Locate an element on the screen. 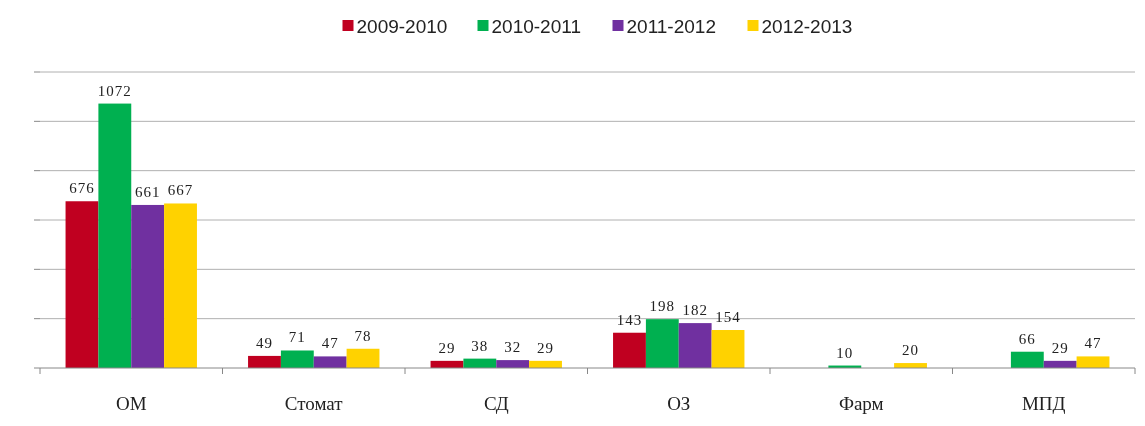 The height and width of the screenshot is (426, 1145). legend-label: 2009-2010 is located at coordinates (402, 26).